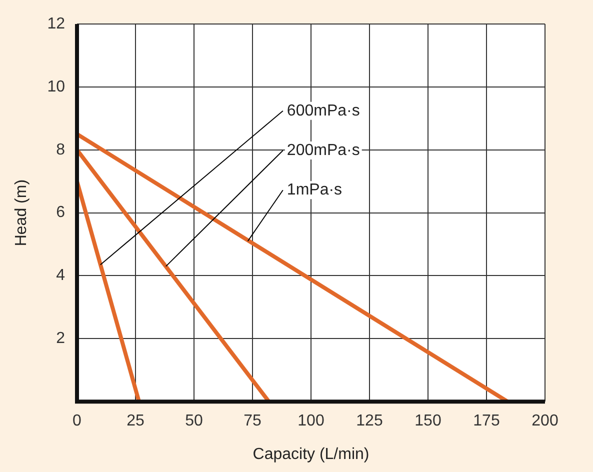  Describe the element at coordinates (323, 150) in the screenshot. I see `annotation: 200mPa·s` at that location.